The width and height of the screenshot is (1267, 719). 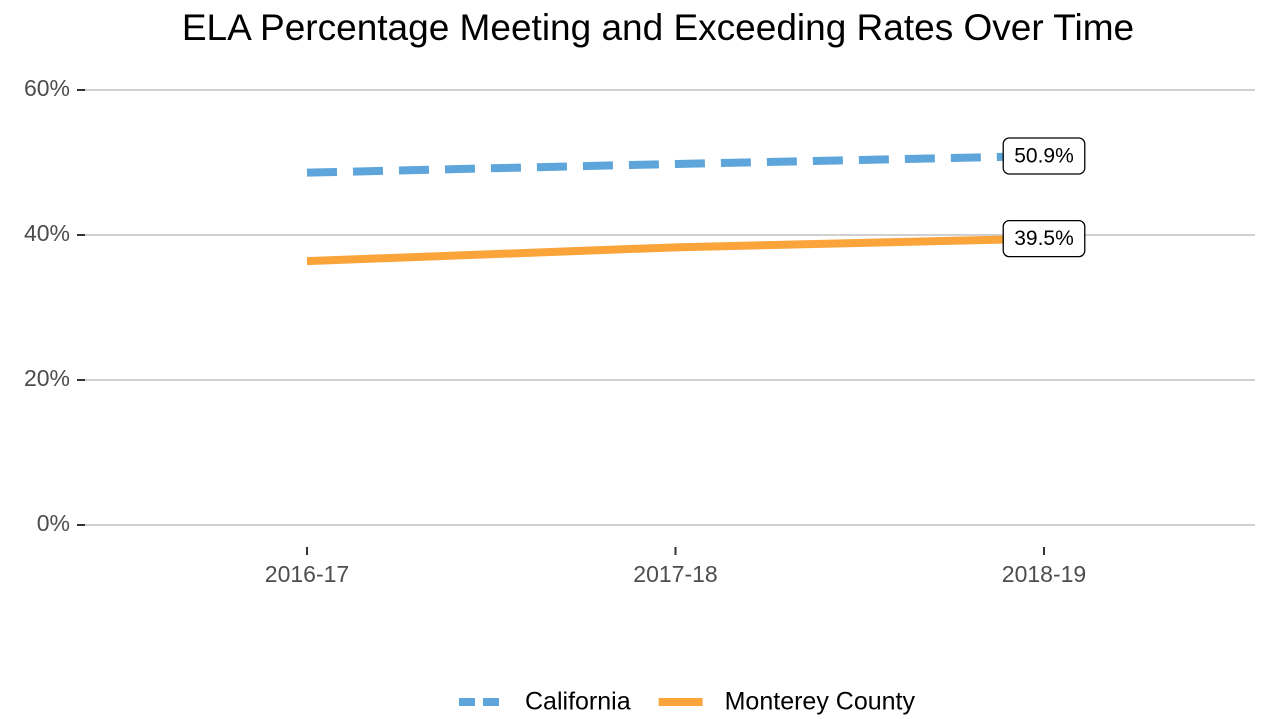 I want to click on x-tick-label: 2016-17, so click(x=307, y=574).